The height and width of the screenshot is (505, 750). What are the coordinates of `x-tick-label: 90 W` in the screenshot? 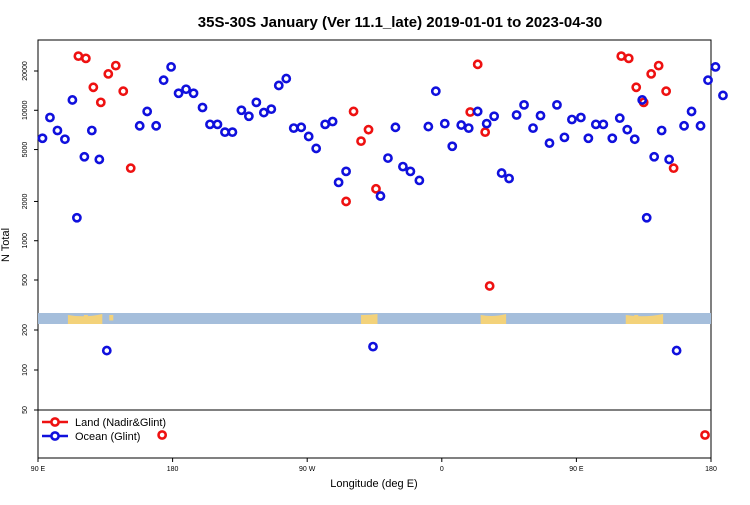 It's located at (307, 469).